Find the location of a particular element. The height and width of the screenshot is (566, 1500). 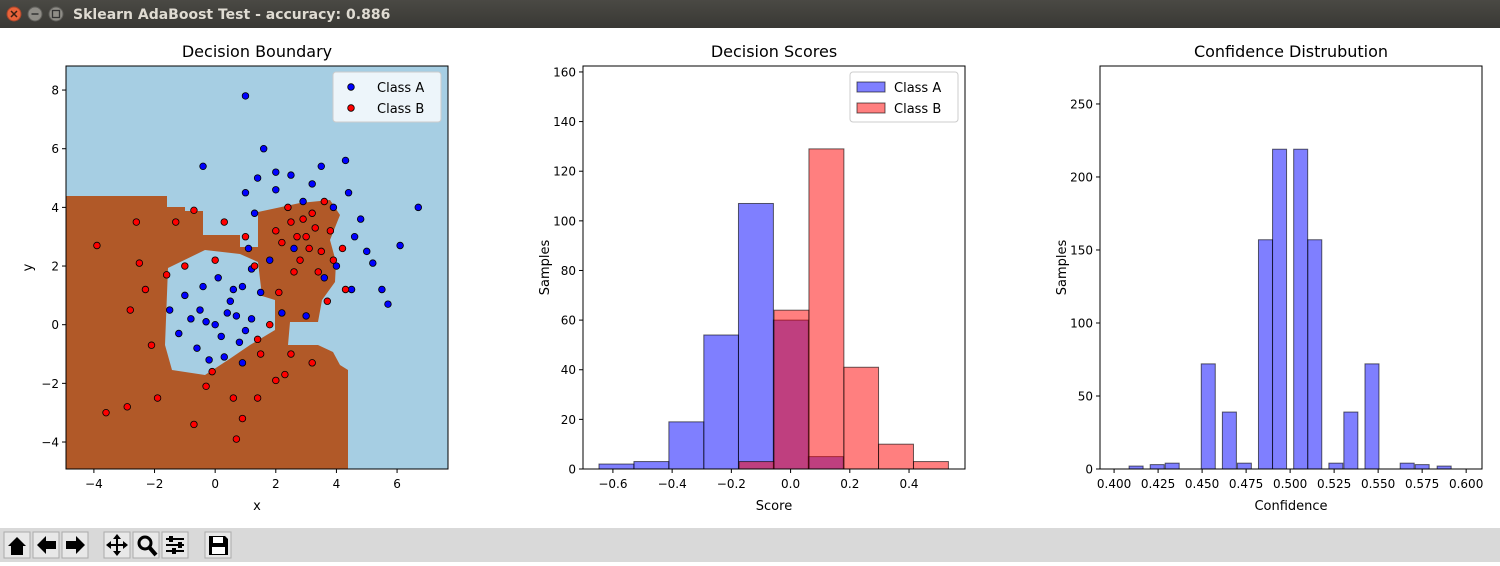

y-tick-label: 4 is located at coordinates (55, 208).